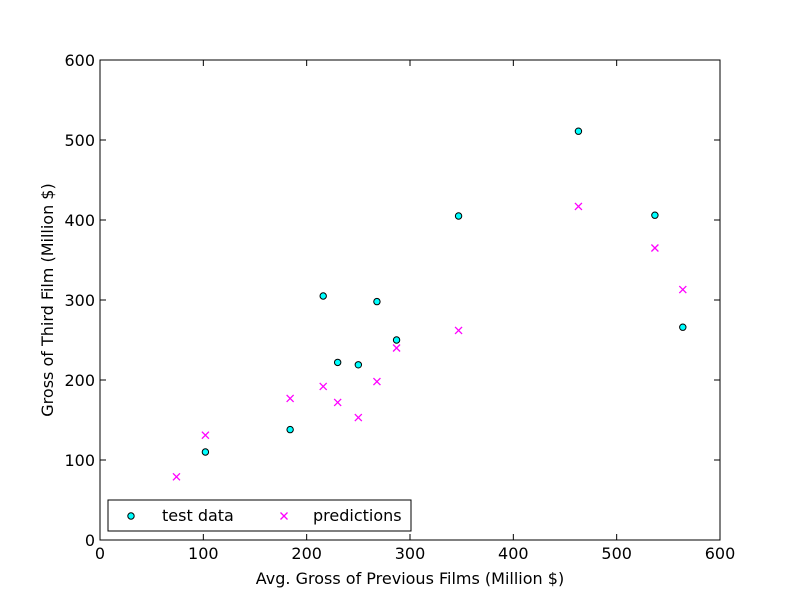  I want to click on y-tick-label: 400, so click(79, 220).